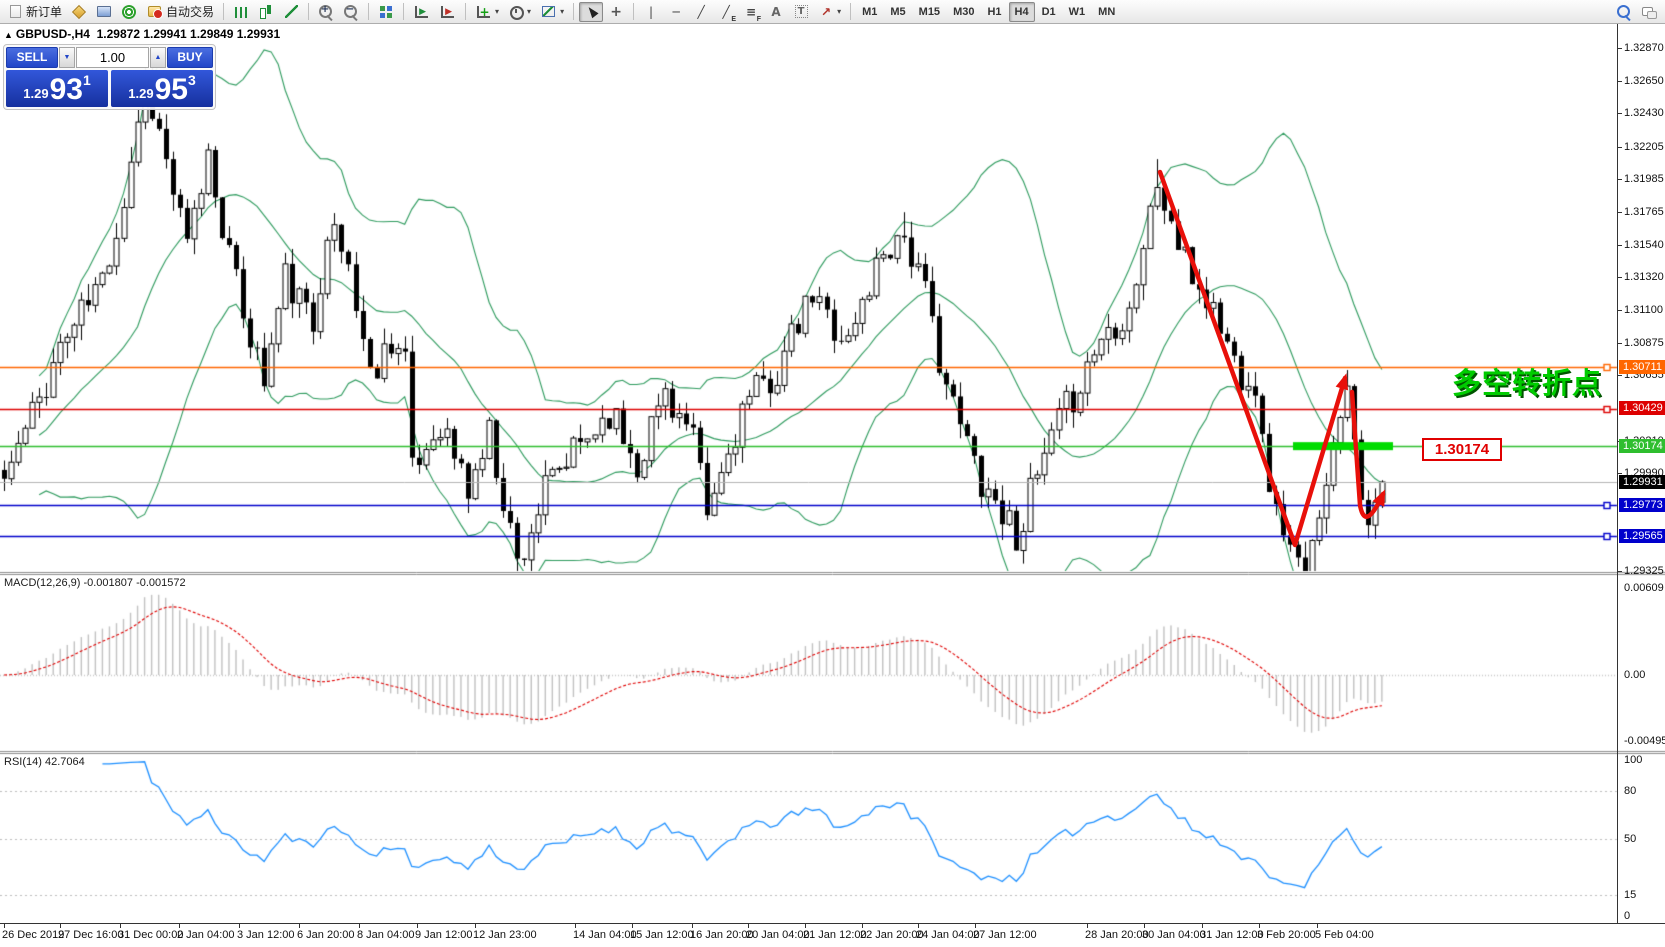  Describe the element at coordinates (898, 11) in the screenshot. I see `timeframe-M5-button: M5` at that location.